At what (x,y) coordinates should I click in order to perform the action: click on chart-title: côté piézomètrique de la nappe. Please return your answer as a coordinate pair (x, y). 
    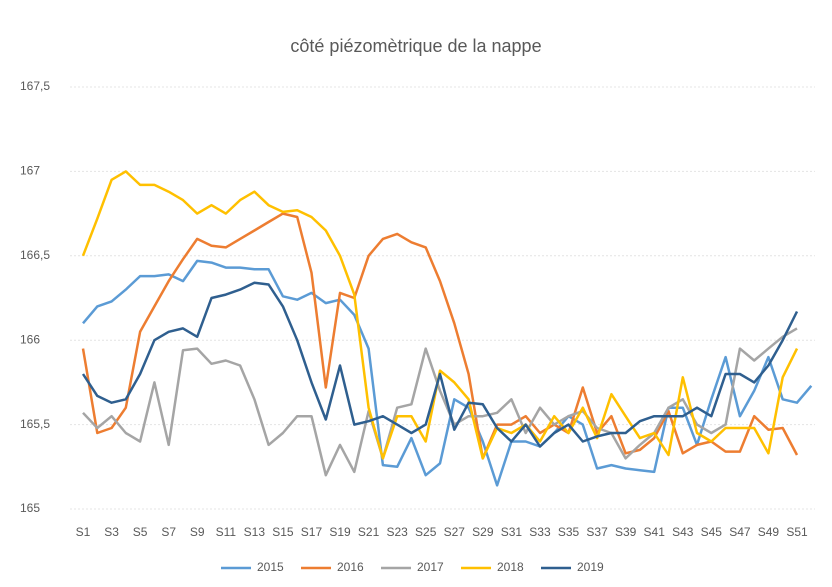
    Looking at the image, I should click on (415, 46).